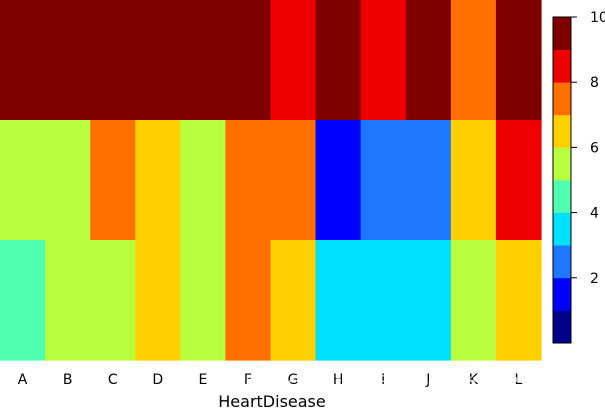 The height and width of the screenshot is (413, 605). I want to click on heatmap-cell-A-row1, so click(23, 60).